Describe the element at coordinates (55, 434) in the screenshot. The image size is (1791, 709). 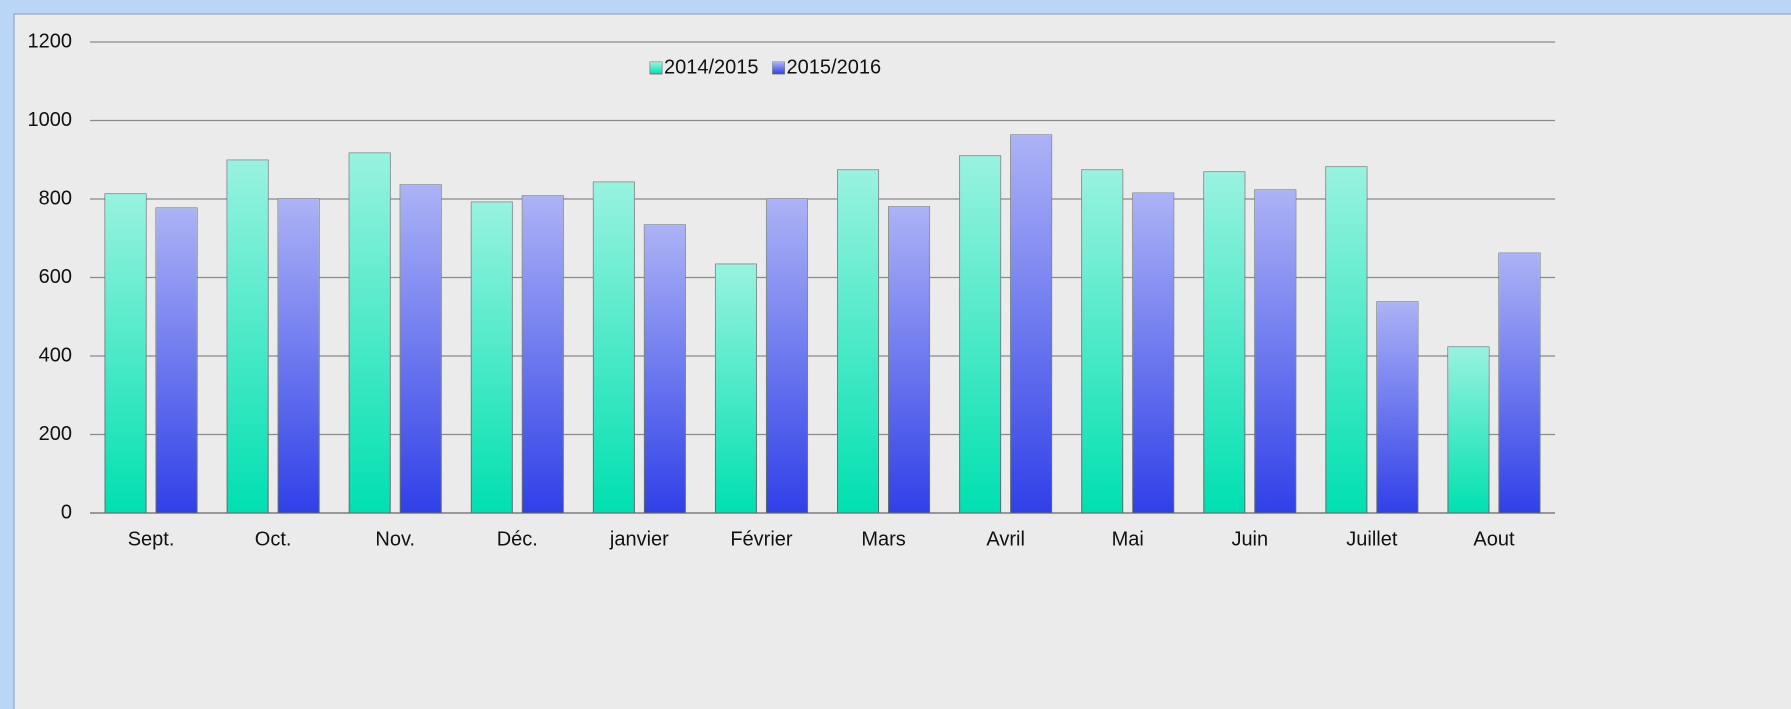
I see `y-tick-label: 200` at that location.